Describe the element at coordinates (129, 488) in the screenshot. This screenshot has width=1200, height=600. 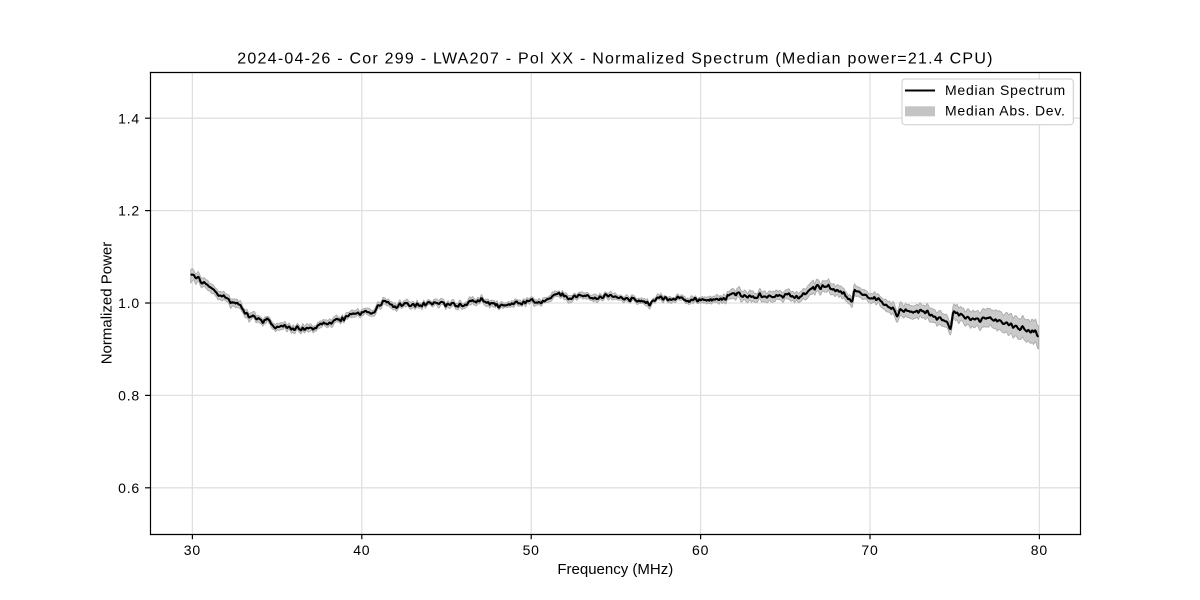
I see `svg-text: 0.6` at that location.